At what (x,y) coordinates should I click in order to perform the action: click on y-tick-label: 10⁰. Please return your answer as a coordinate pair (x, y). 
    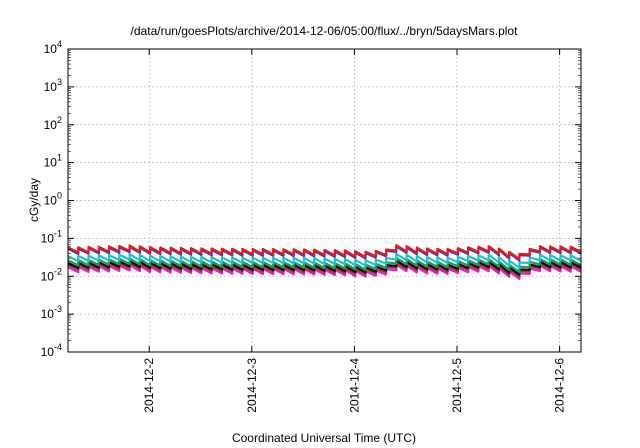
    Looking at the image, I should click on (53, 199).